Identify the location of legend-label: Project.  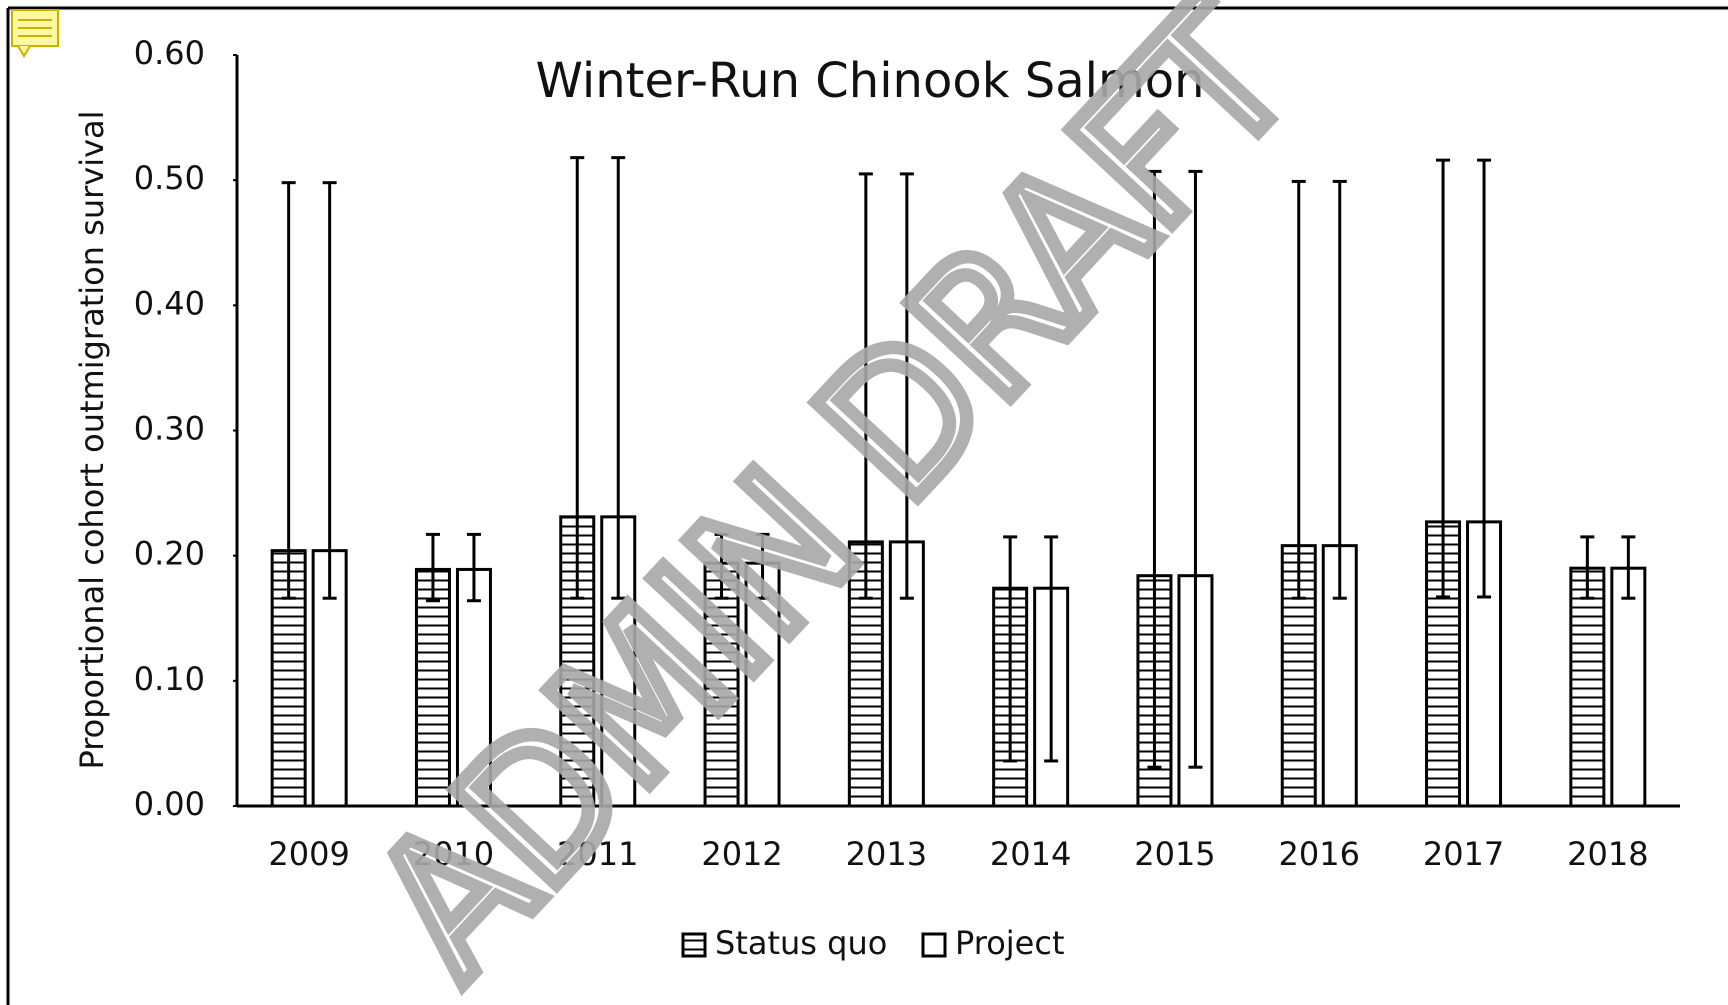
(1009, 943).